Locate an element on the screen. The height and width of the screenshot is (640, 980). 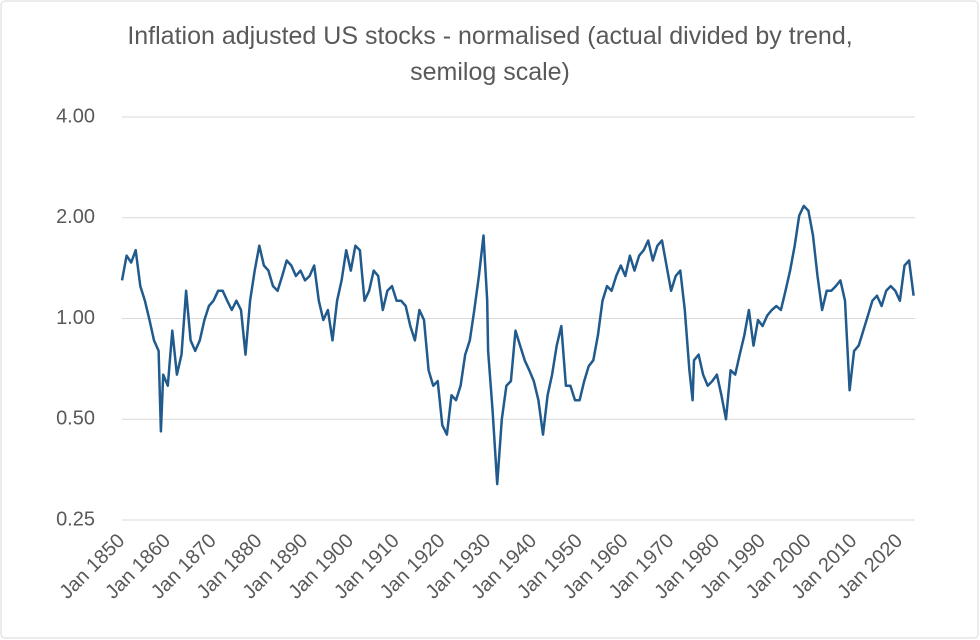
y-tick-label: 4.00 is located at coordinates (75, 116).